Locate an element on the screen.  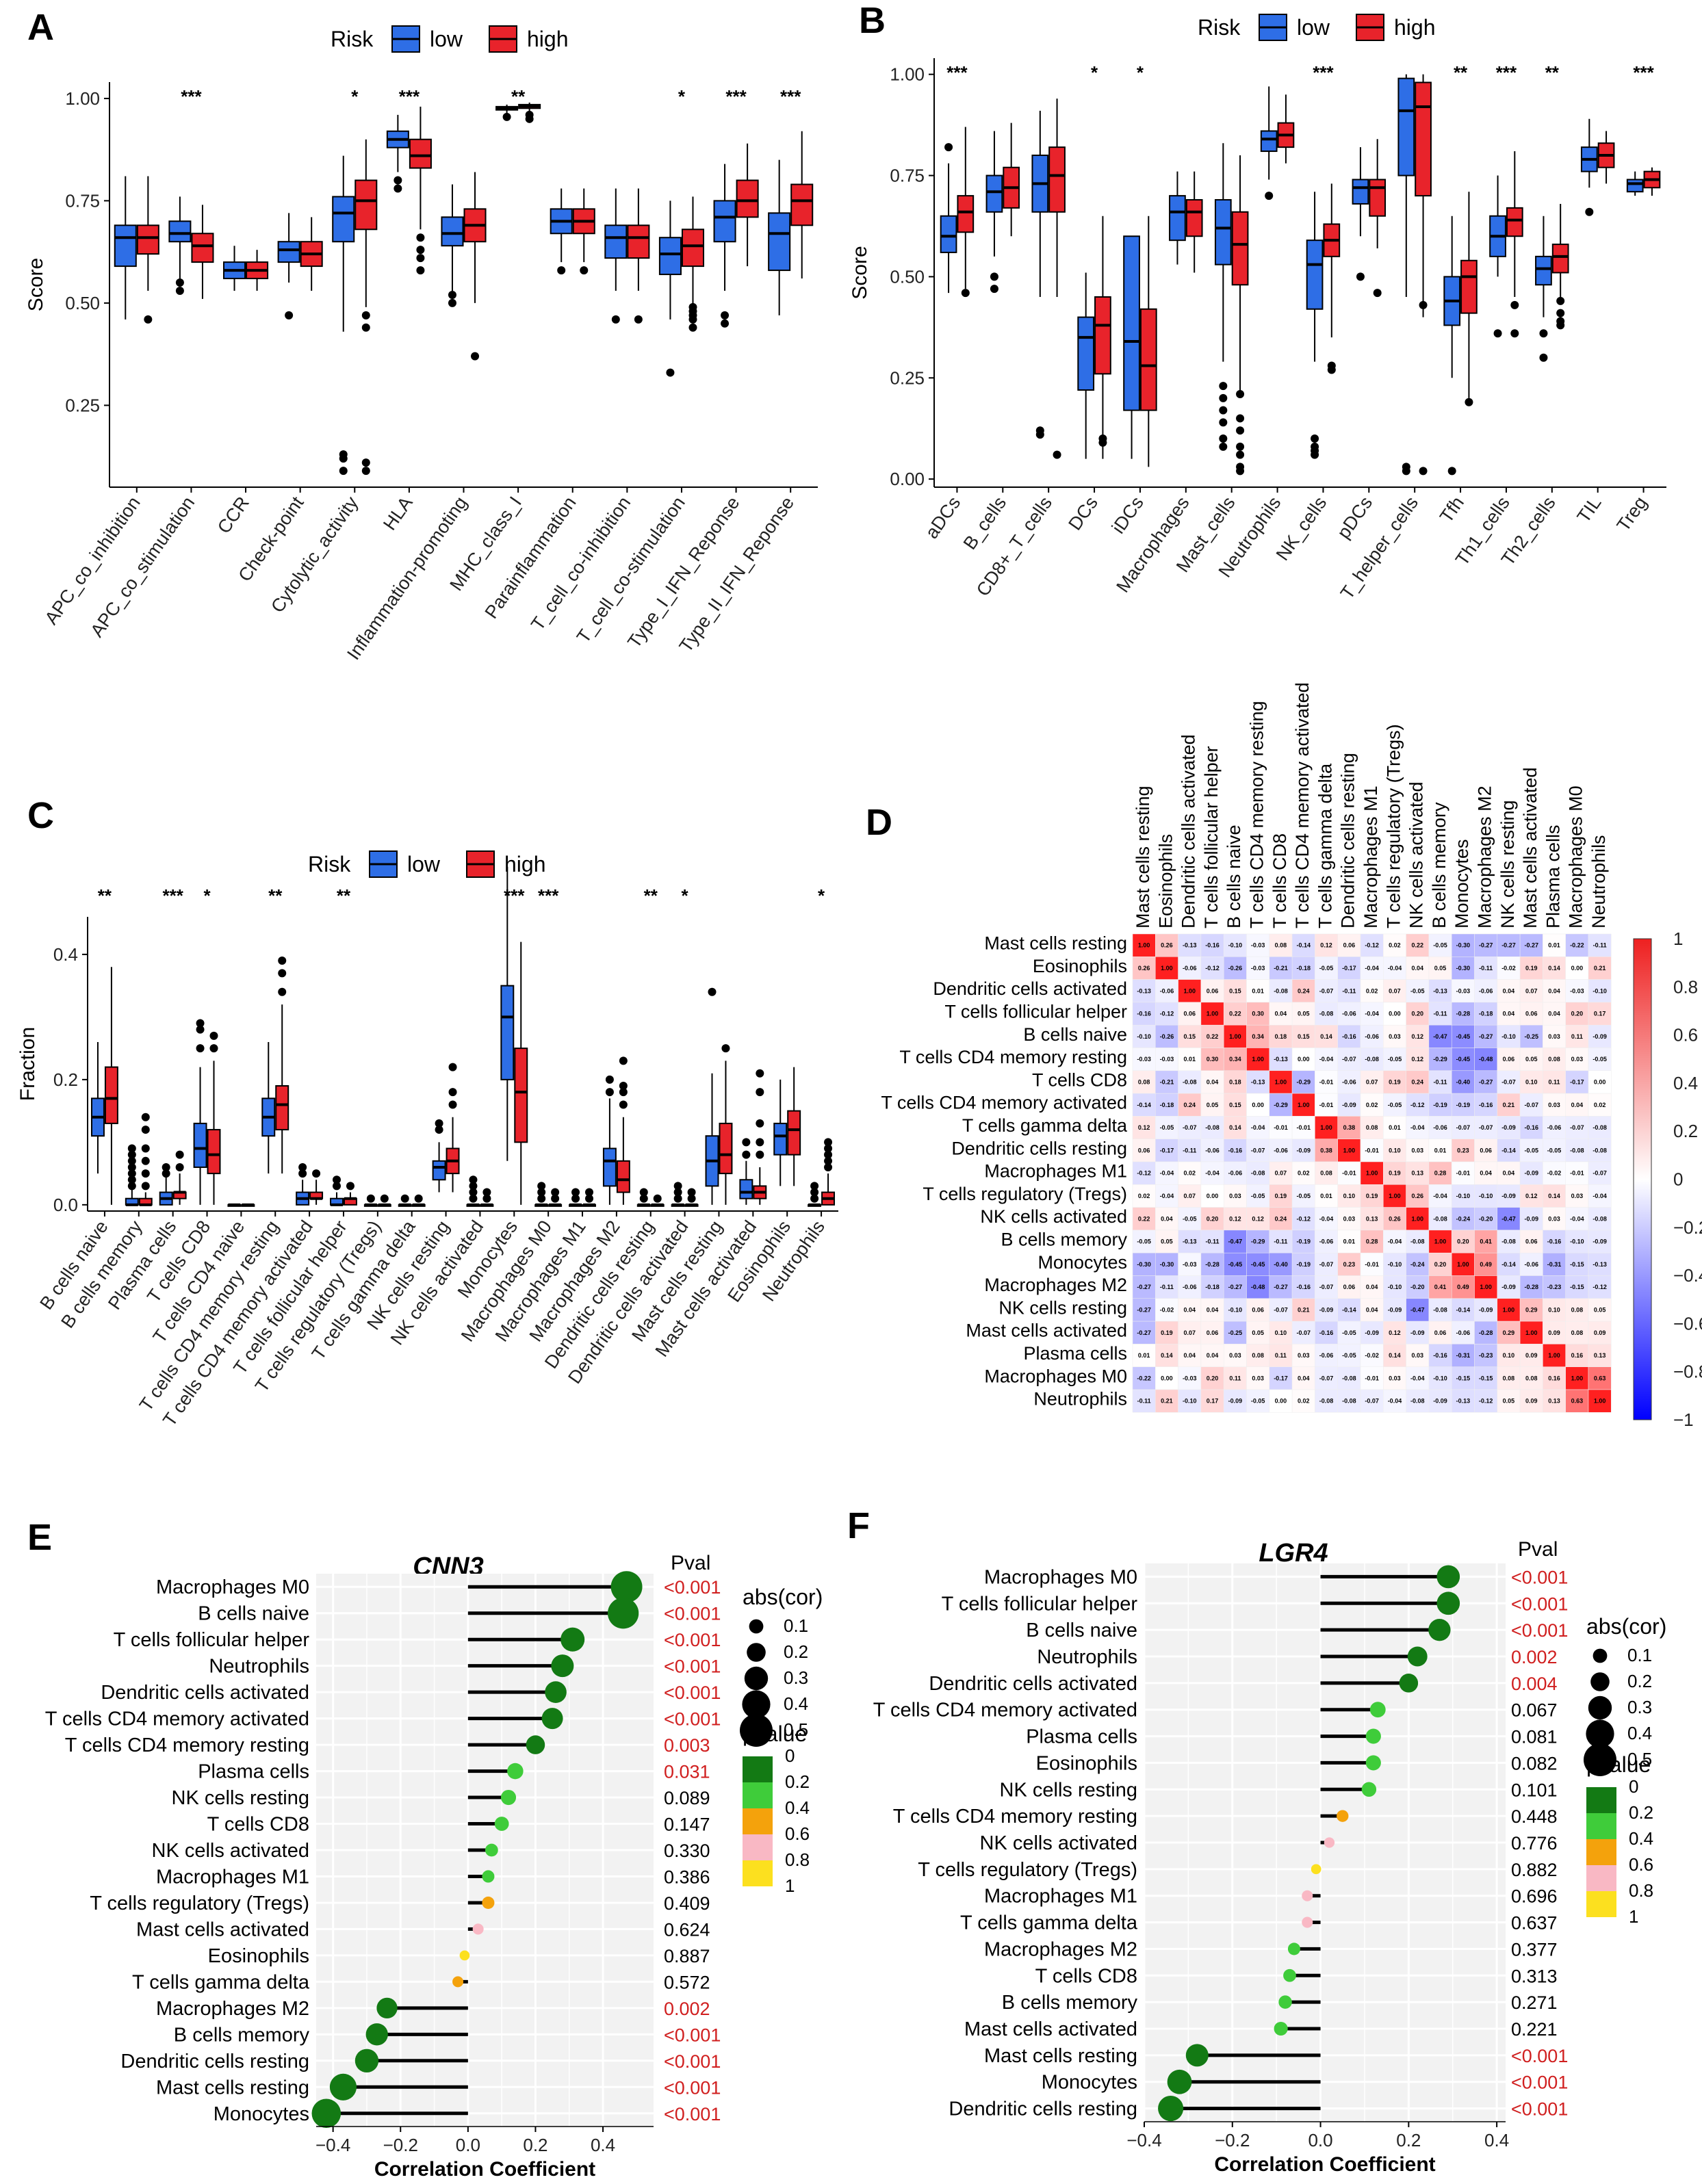
cell-value: 0.29 is located at coordinates (1509, 1332).